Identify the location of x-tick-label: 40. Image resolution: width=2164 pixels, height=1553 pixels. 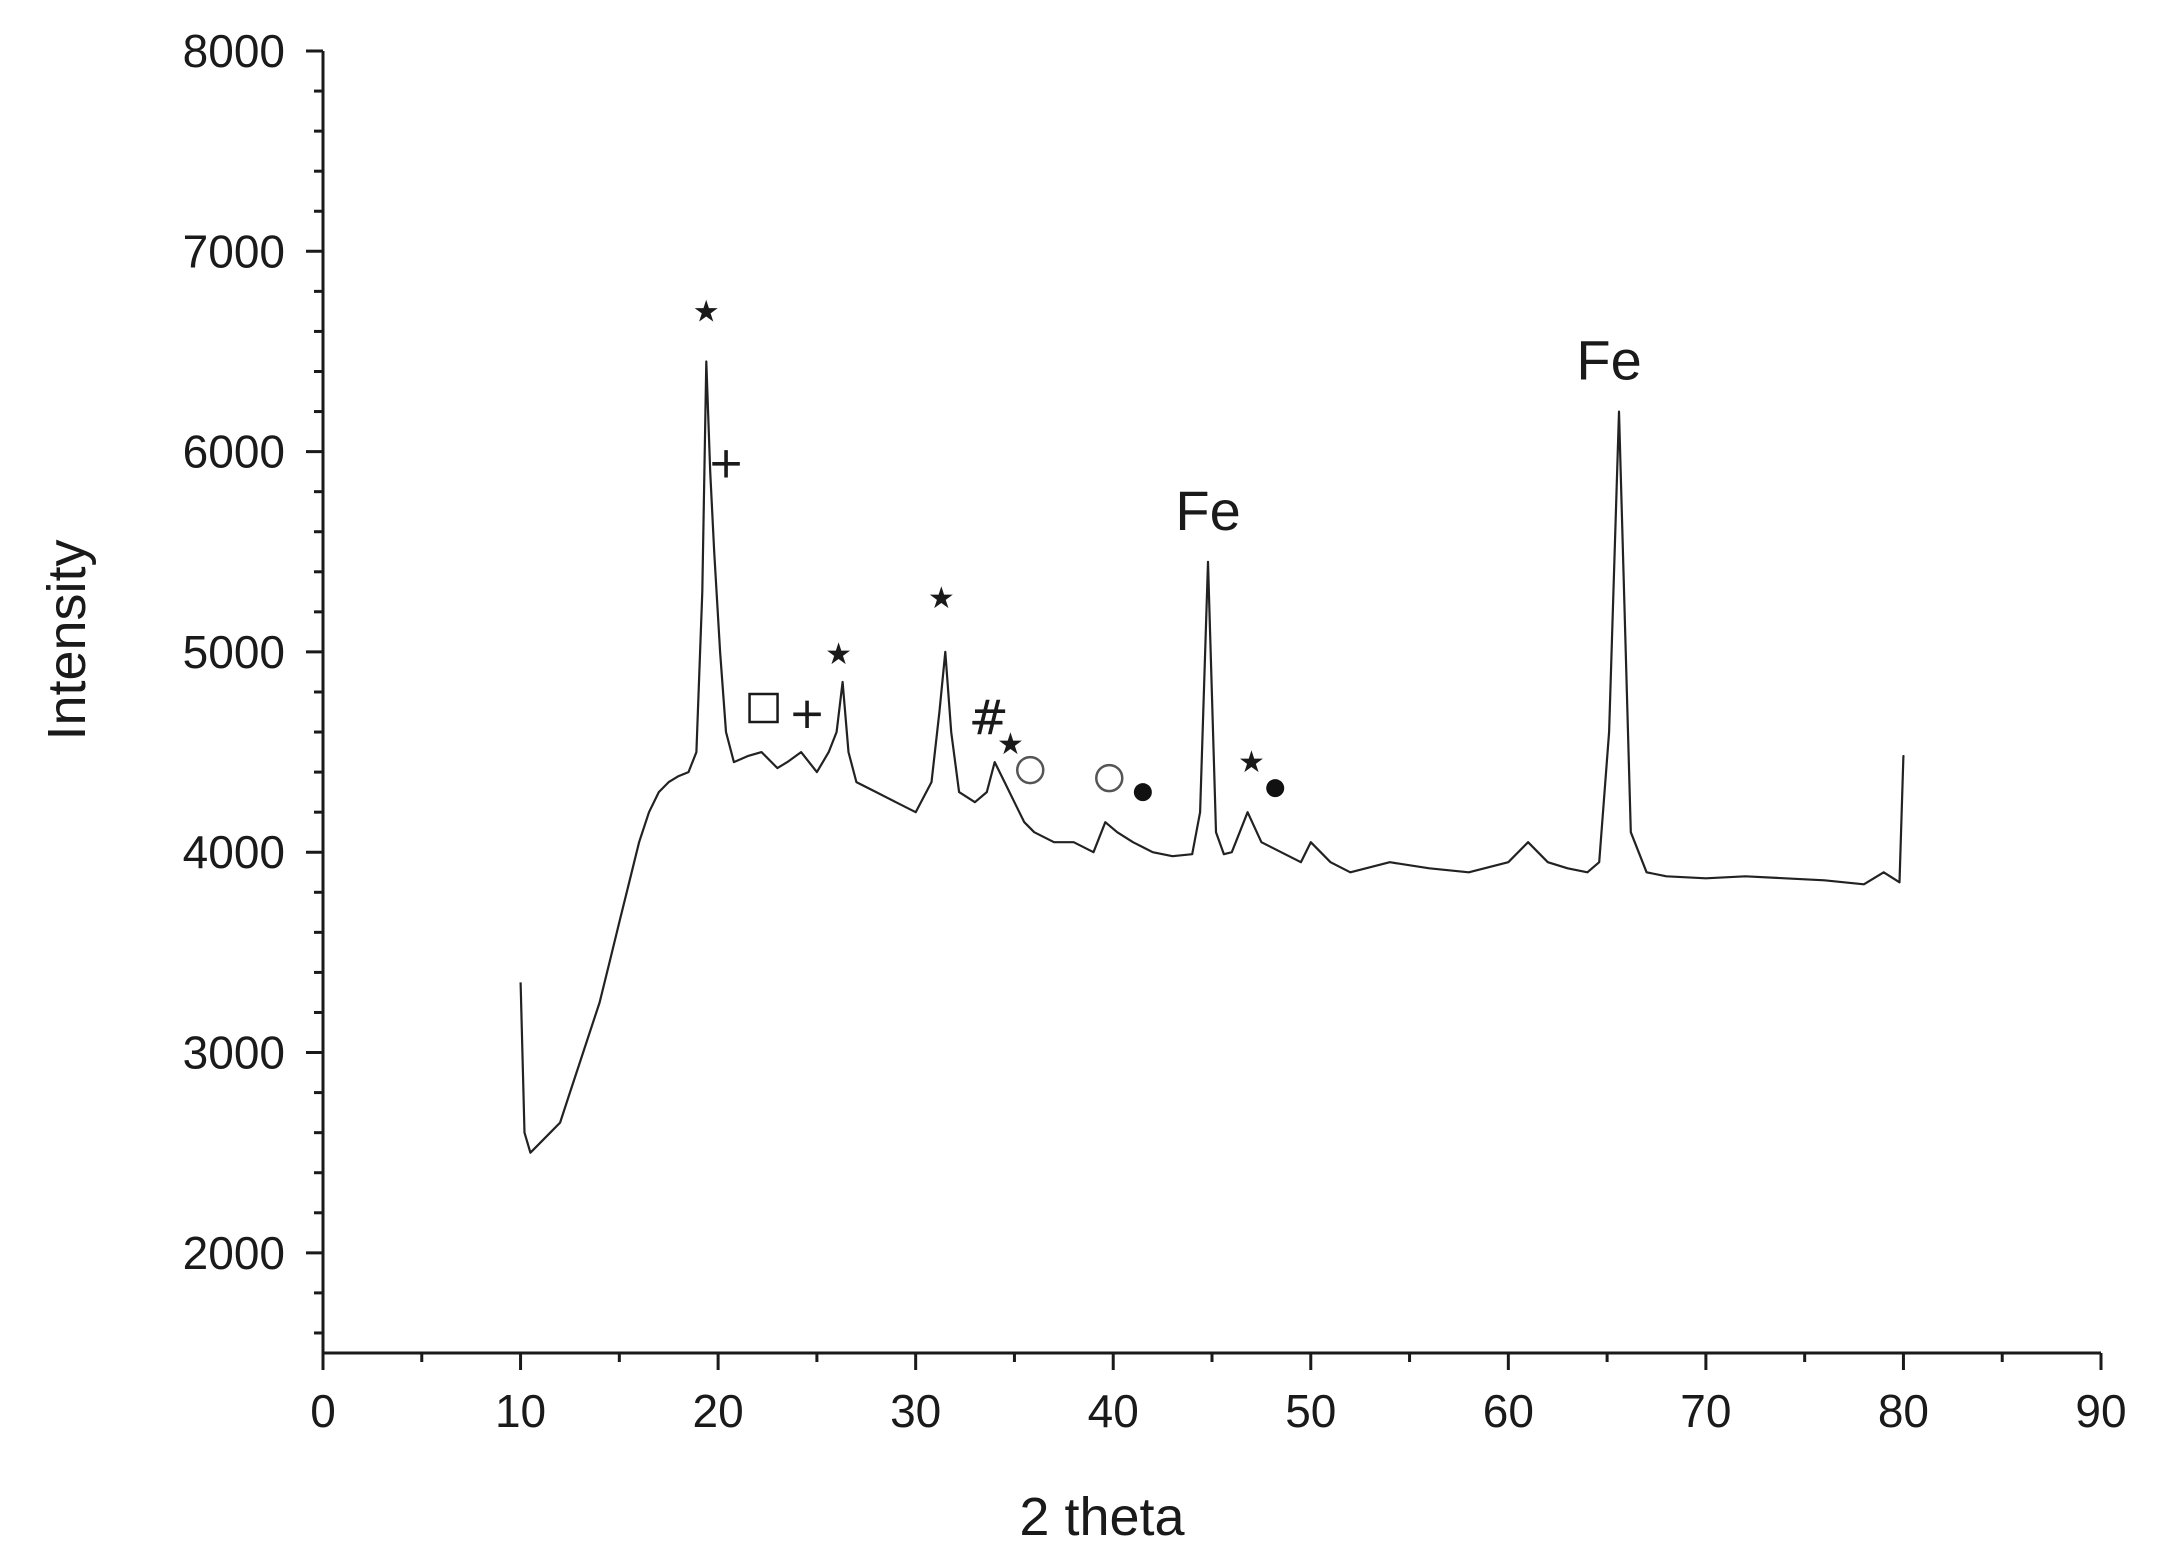
(1113, 1411).